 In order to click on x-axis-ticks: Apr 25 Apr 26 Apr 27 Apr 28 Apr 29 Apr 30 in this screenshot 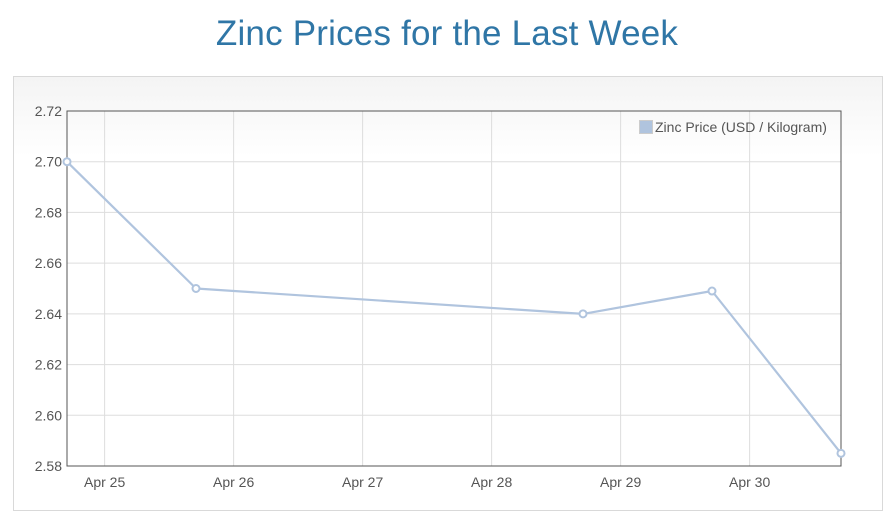, I will do `click(427, 482)`.